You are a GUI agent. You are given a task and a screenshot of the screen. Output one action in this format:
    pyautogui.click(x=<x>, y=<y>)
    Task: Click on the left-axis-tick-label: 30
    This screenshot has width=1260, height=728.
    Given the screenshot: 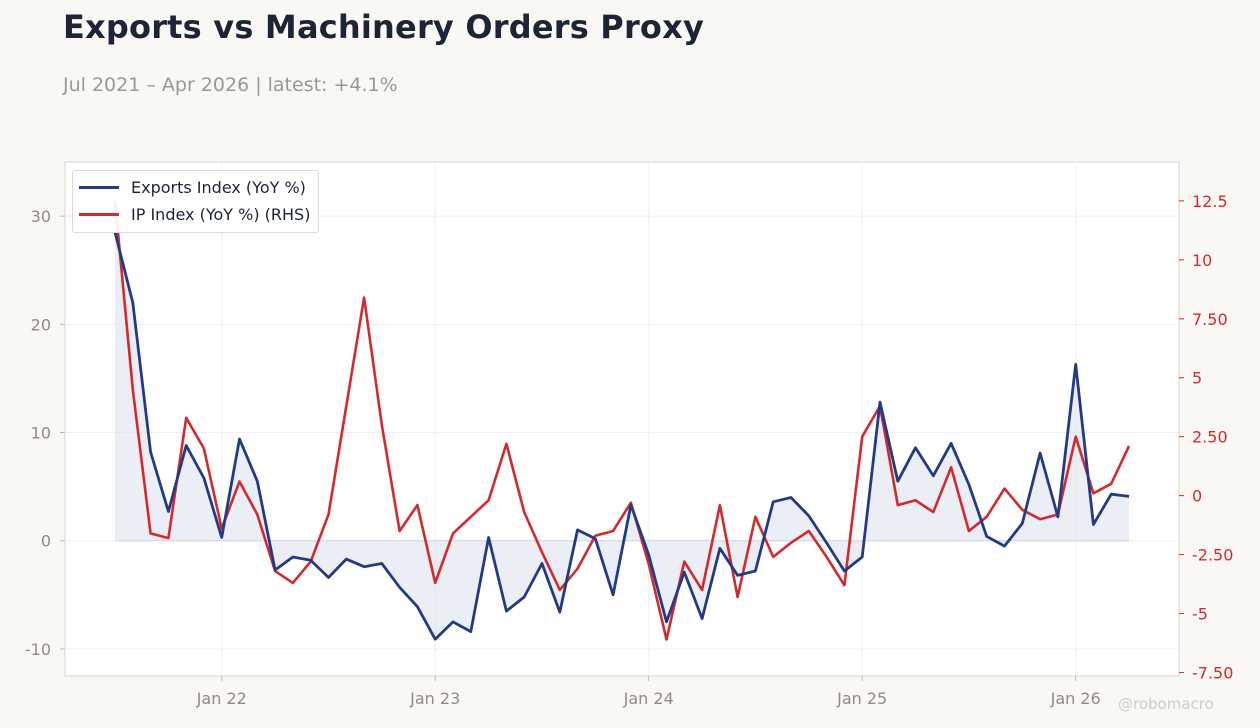 What is the action you would take?
    pyautogui.click(x=41, y=216)
    